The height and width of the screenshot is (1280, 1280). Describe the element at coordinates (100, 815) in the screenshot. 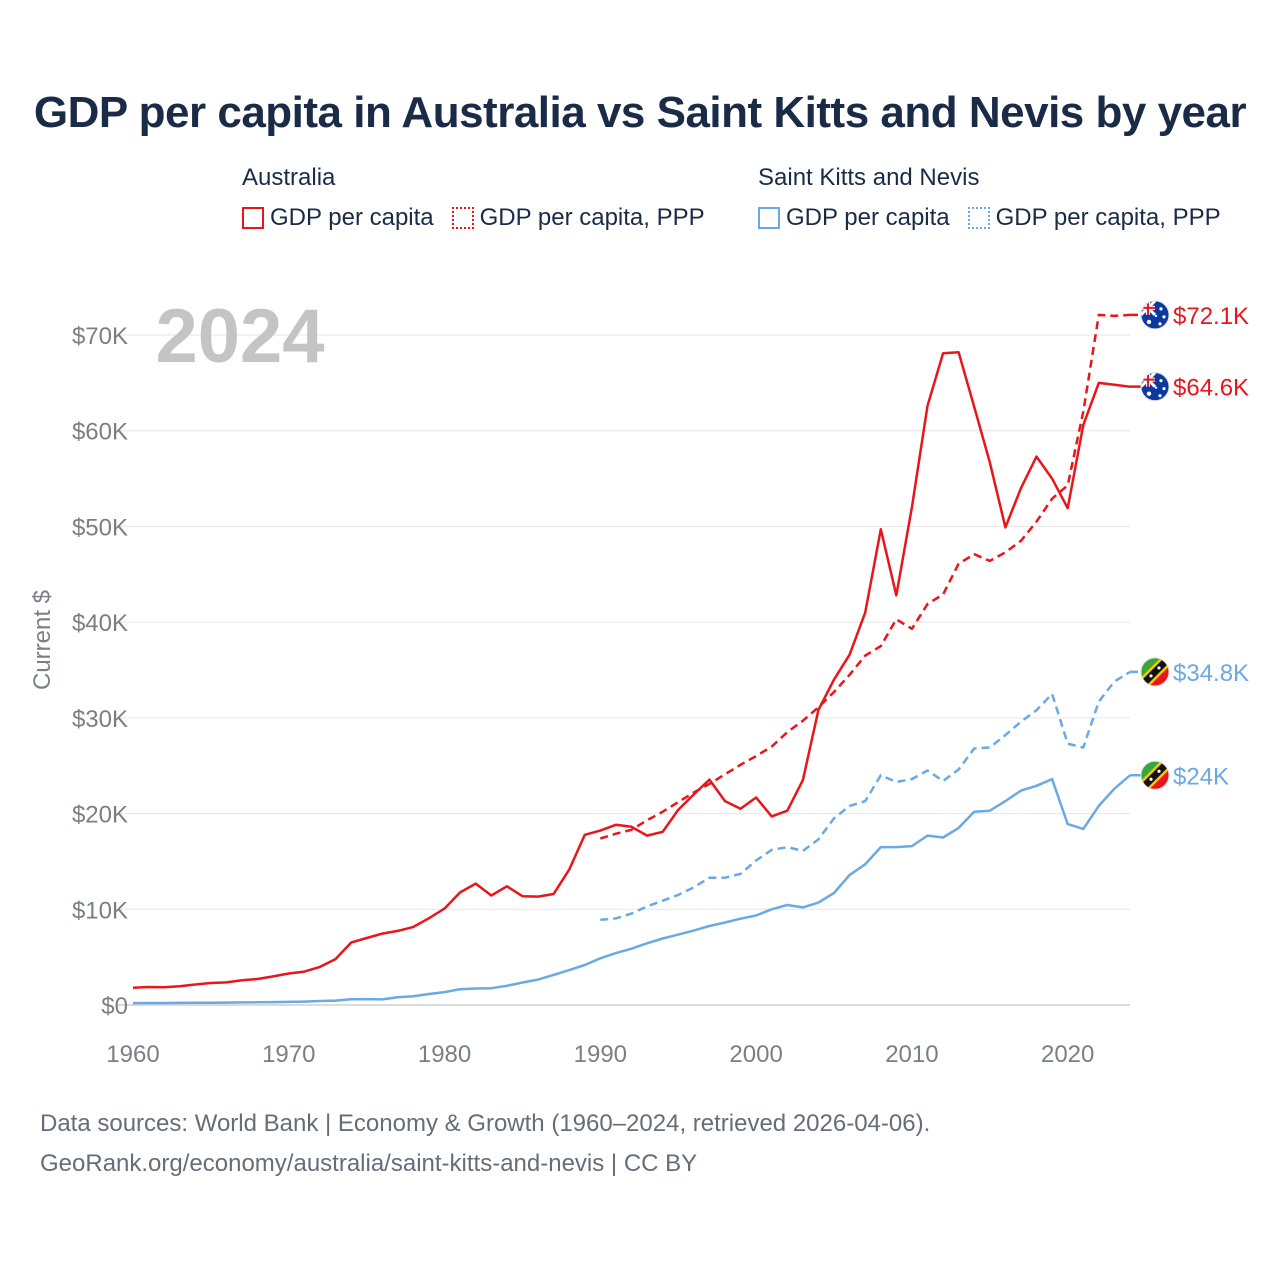

I see `y-tick-label: $20K` at that location.